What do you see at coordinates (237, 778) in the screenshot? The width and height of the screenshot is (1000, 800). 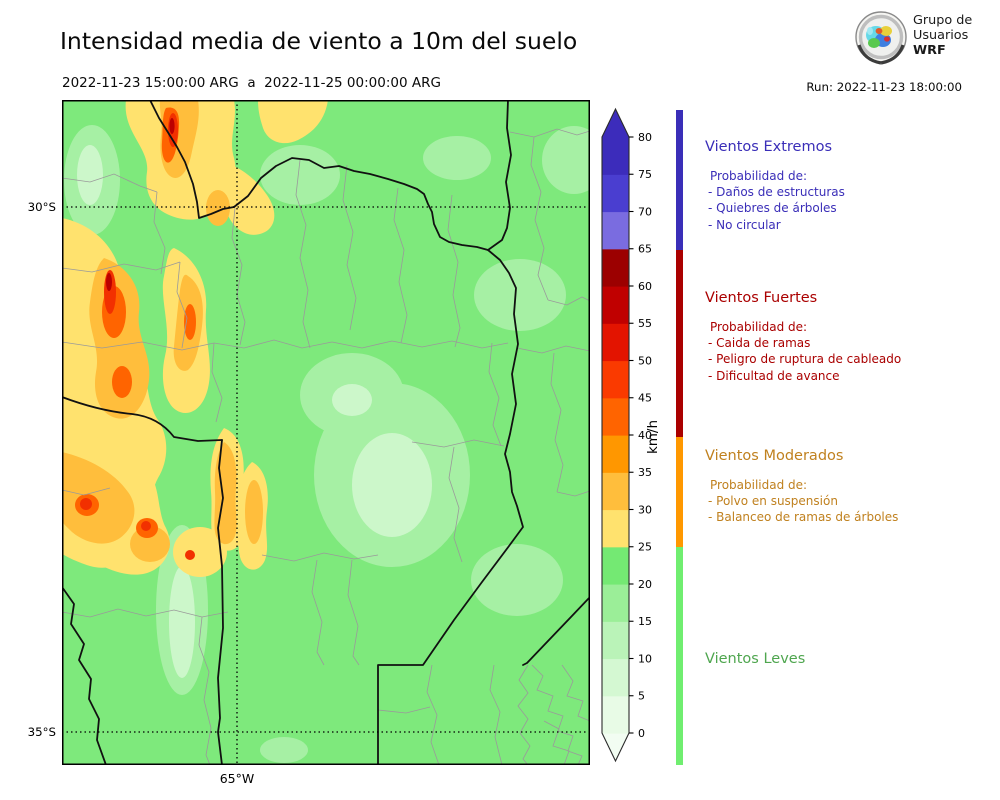 I see `lon-label-65w: 65°W` at bounding box center [237, 778].